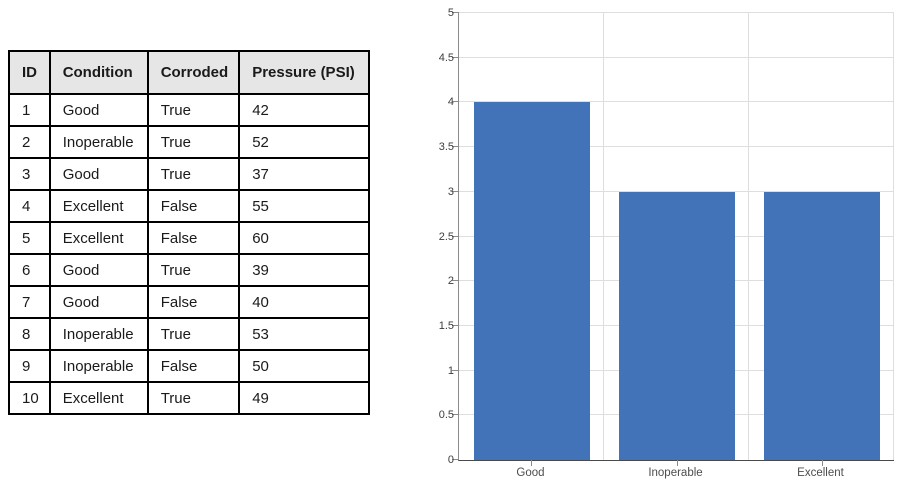 This screenshot has width=904, height=487. What do you see at coordinates (304, 206) in the screenshot?
I see `table-cell: 55` at bounding box center [304, 206].